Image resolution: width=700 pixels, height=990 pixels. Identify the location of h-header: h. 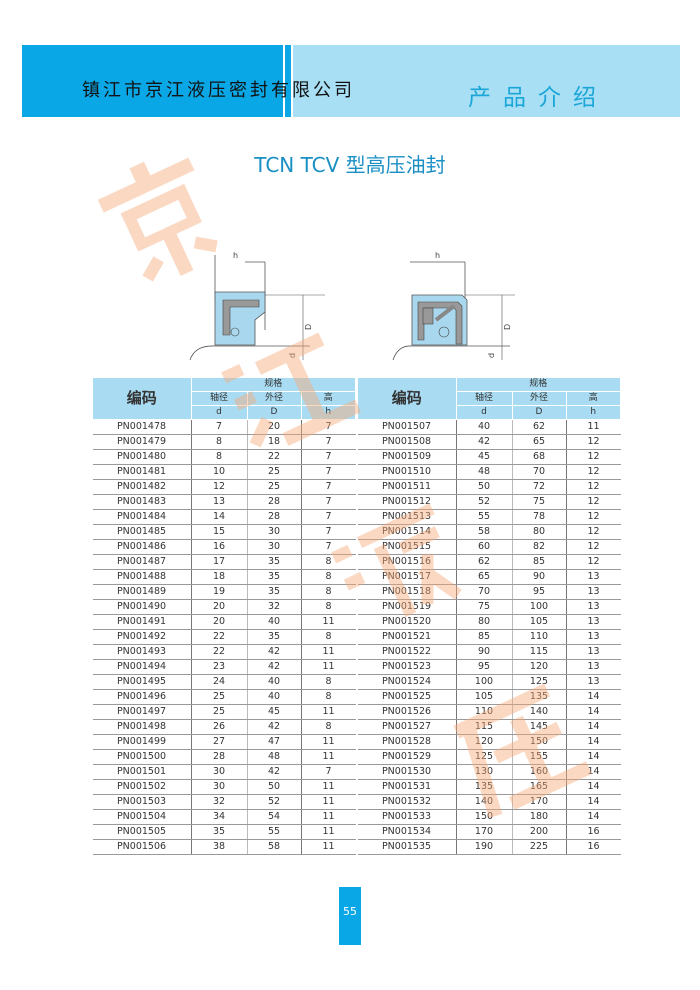
(328, 412).